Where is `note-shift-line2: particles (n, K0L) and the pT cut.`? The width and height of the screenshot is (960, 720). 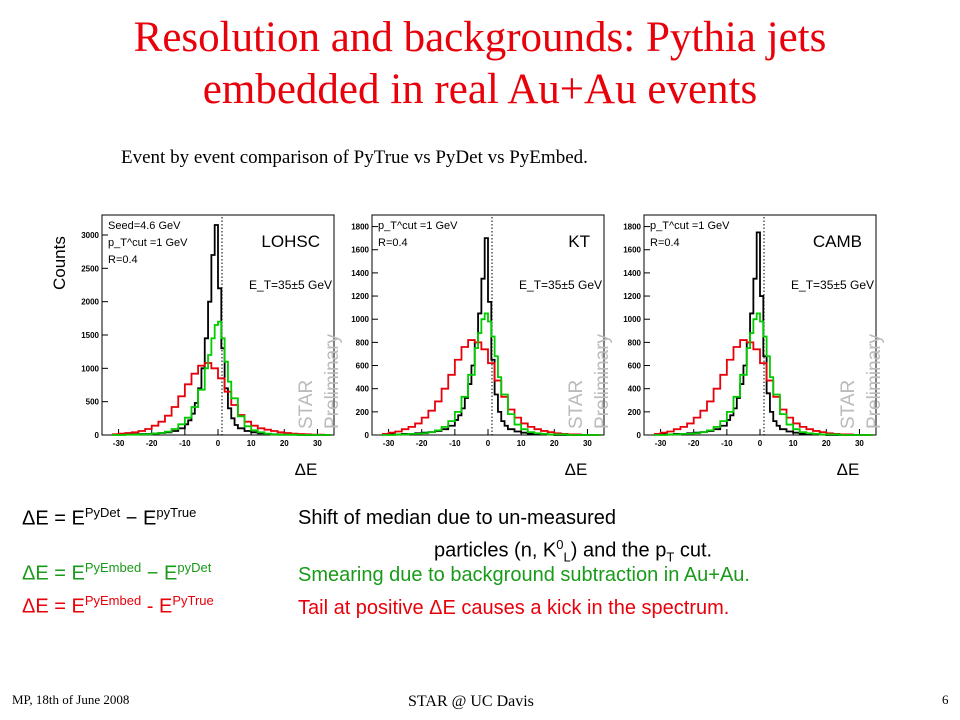 note-shift-line2: particles (n, K0L) and the pT cut. is located at coordinates (573, 551).